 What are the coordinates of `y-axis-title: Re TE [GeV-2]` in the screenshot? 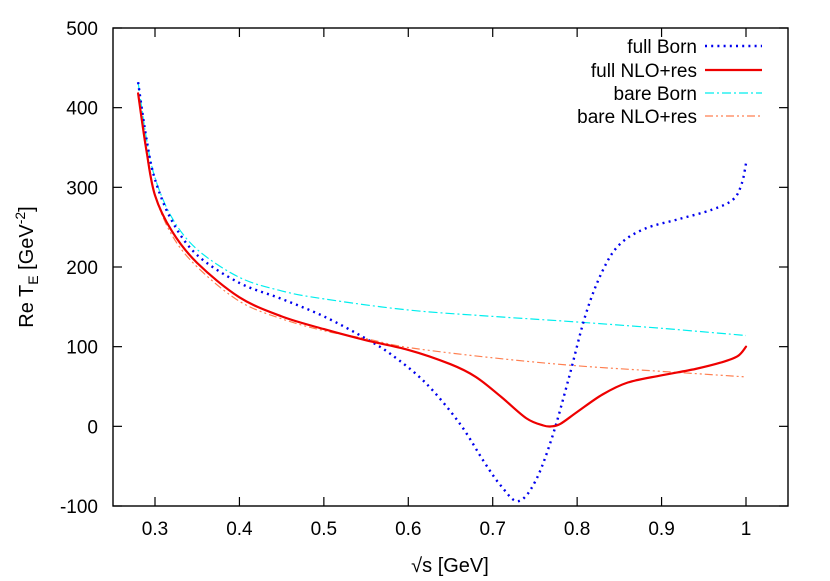 It's located at (26, 266).